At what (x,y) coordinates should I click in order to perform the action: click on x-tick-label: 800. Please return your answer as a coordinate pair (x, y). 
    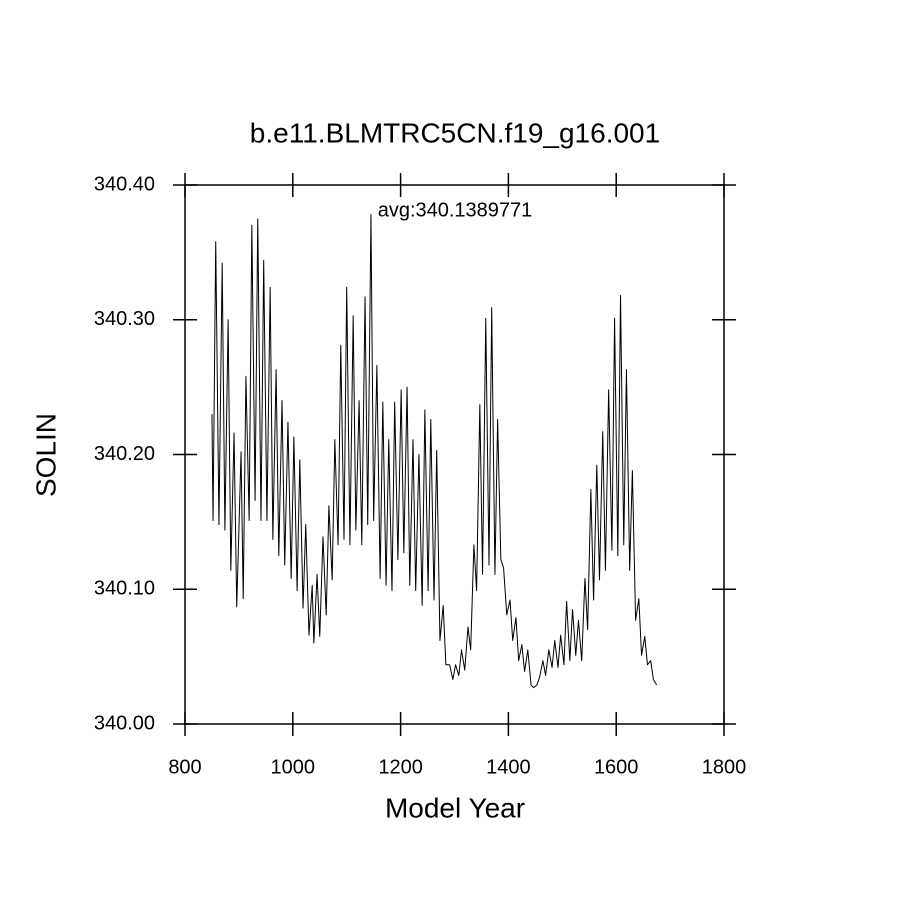
    Looking at the image, I should click on (184, 767).